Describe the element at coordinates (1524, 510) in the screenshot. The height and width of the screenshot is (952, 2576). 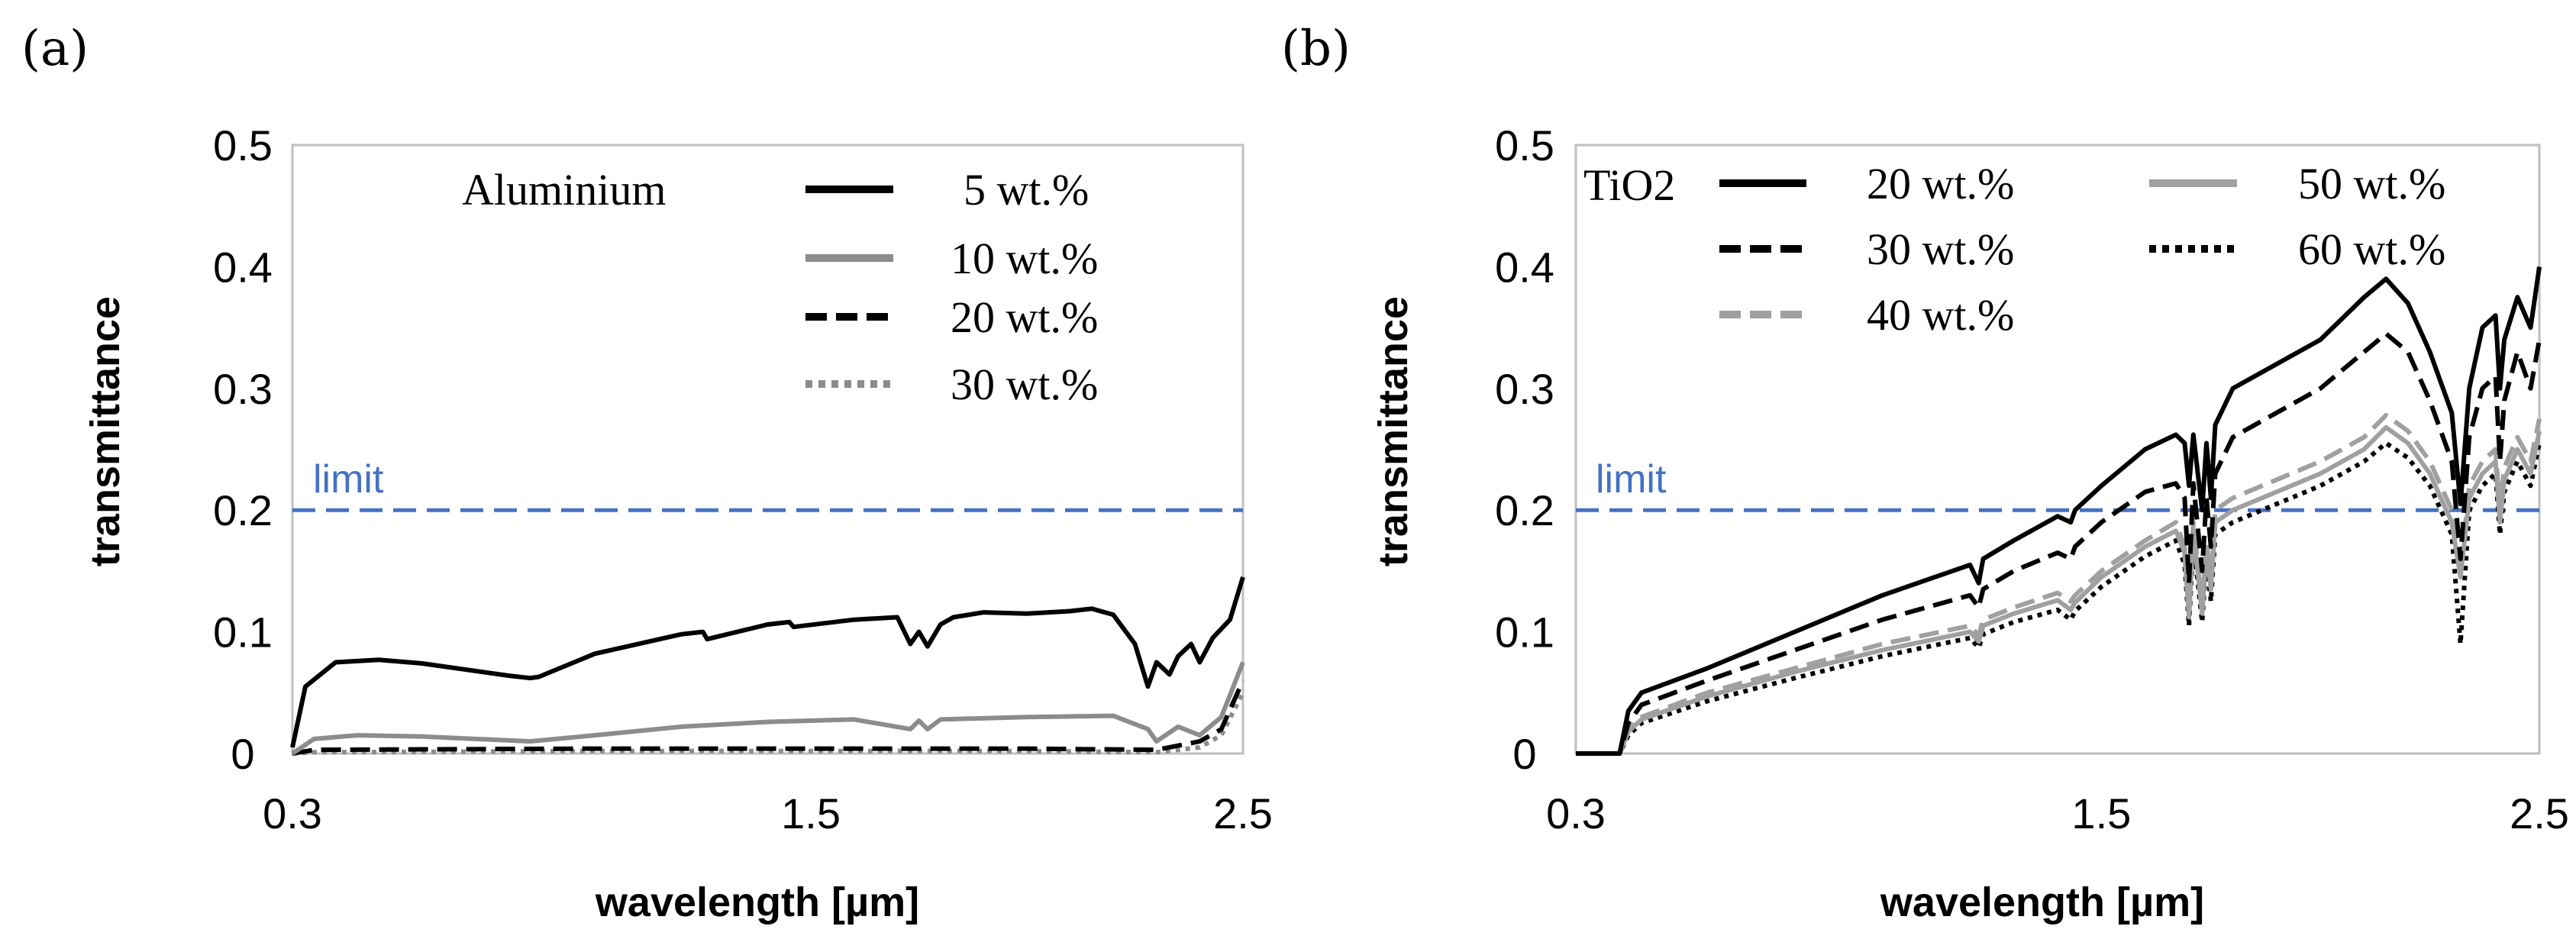
I see `panel-b-ytick-label: 0.2` at that location.